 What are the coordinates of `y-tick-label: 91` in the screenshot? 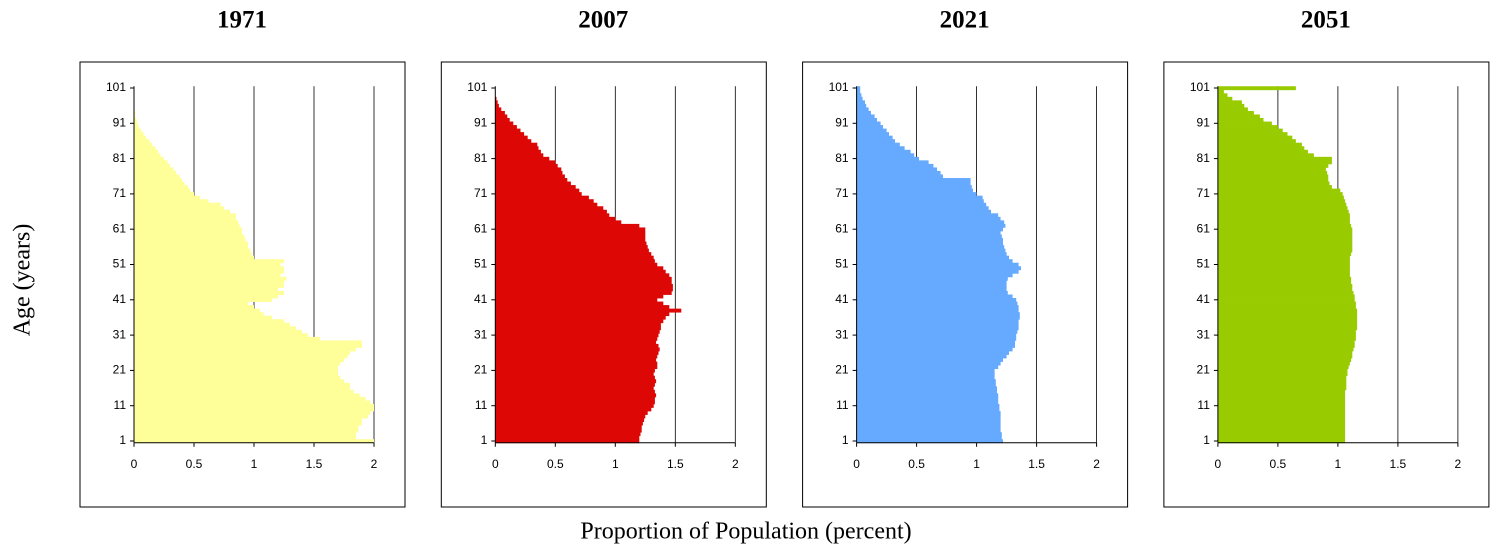 It's located at (120, 122).